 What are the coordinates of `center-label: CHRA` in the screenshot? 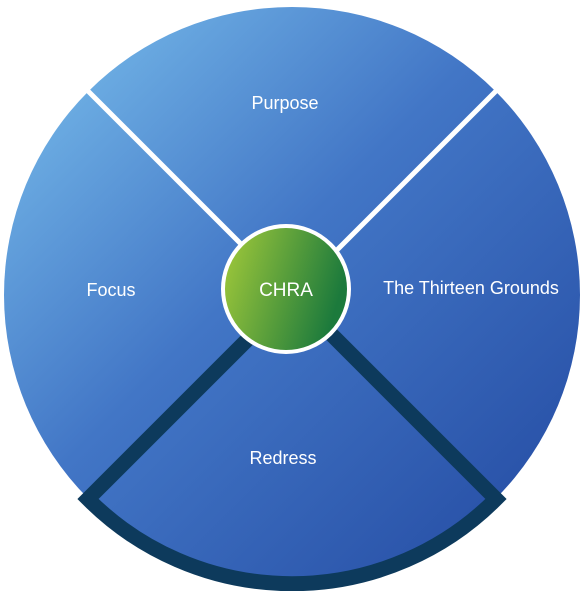 It's located at (286, 290).